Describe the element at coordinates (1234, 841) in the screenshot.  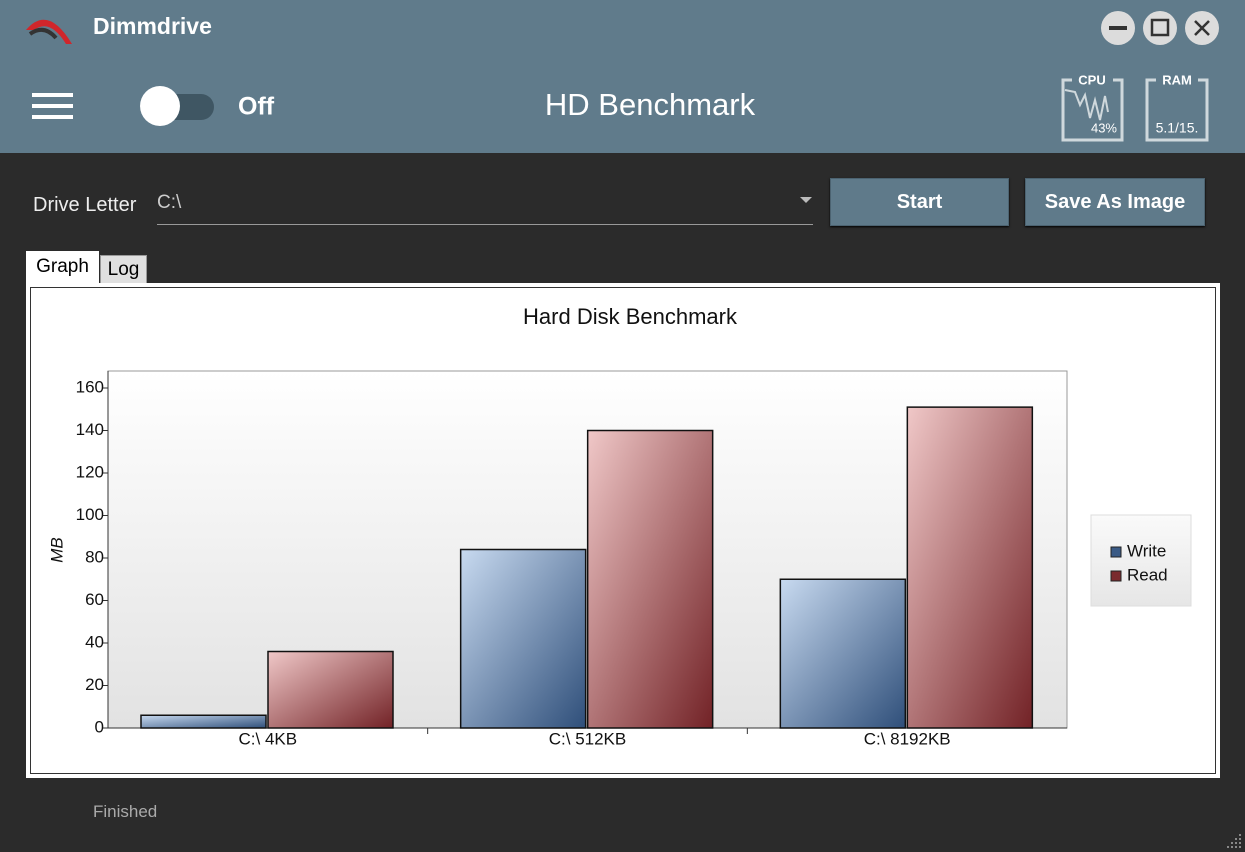
I see `resize-grip` at that location.